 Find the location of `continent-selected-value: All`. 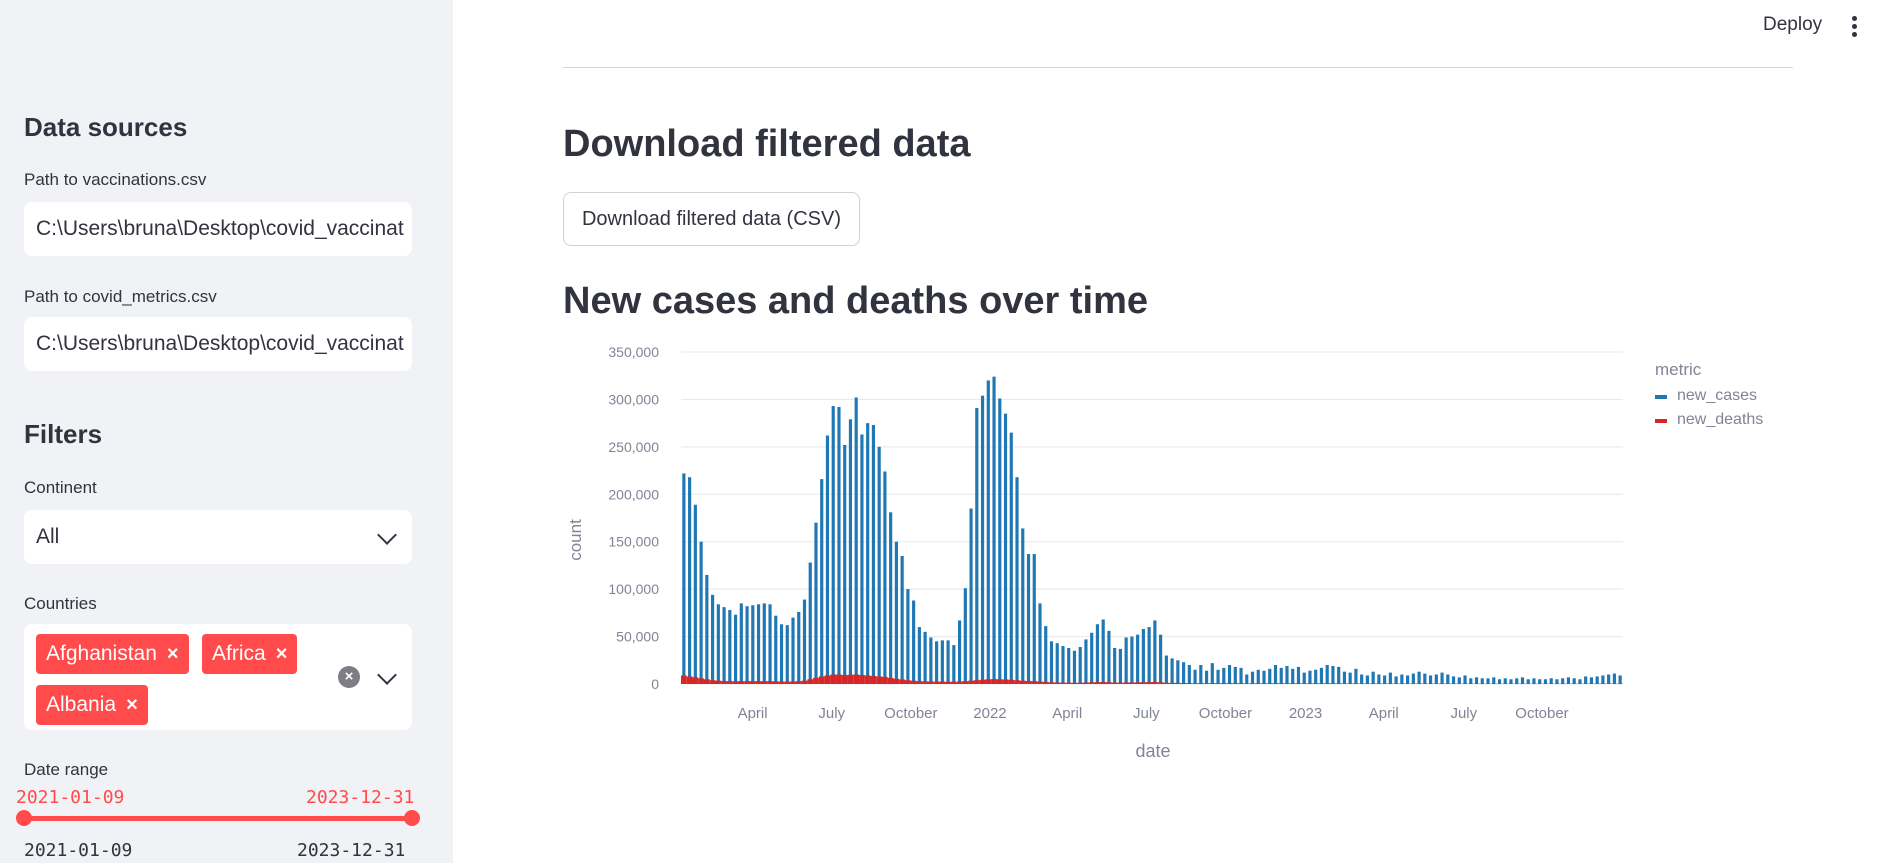

continent-selected-value: All is located at coordinates (48, 536).